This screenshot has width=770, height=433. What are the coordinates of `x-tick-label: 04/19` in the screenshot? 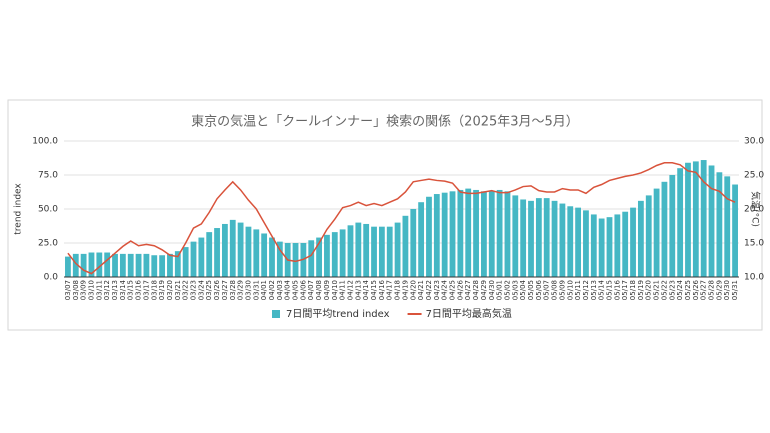 It's located at (405, 290).